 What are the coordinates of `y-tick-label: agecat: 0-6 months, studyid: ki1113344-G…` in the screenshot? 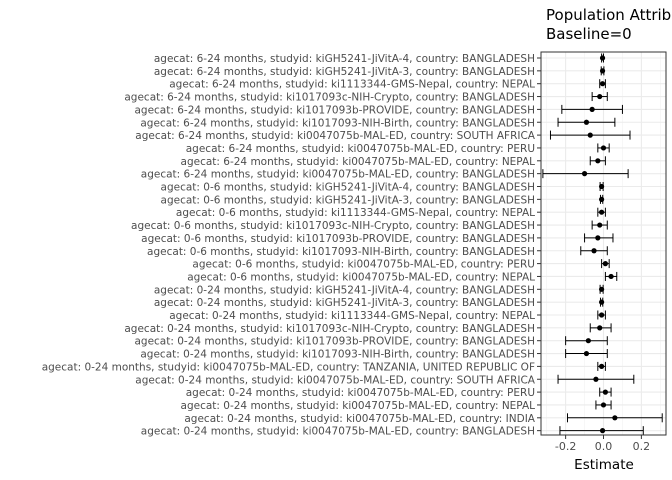 It's located at (355, 213).